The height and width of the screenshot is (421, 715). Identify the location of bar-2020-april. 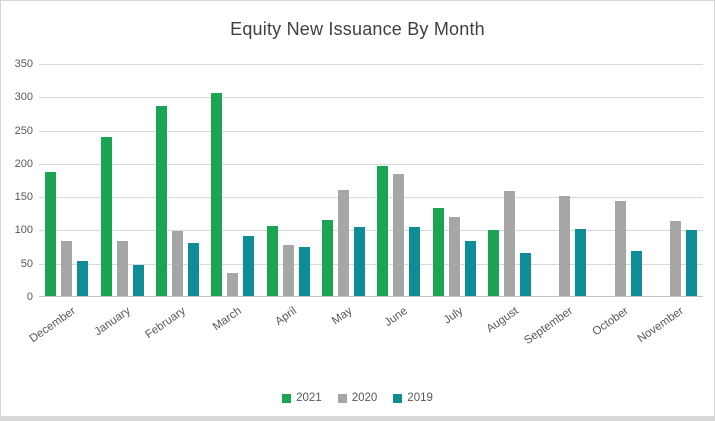
(288, 270).